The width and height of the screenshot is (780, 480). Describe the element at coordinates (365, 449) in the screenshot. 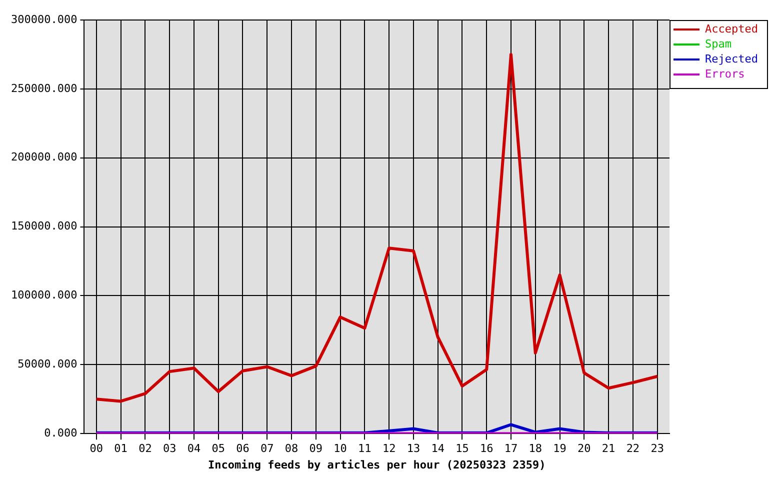

I see `x-tick-label: 11` at that location.